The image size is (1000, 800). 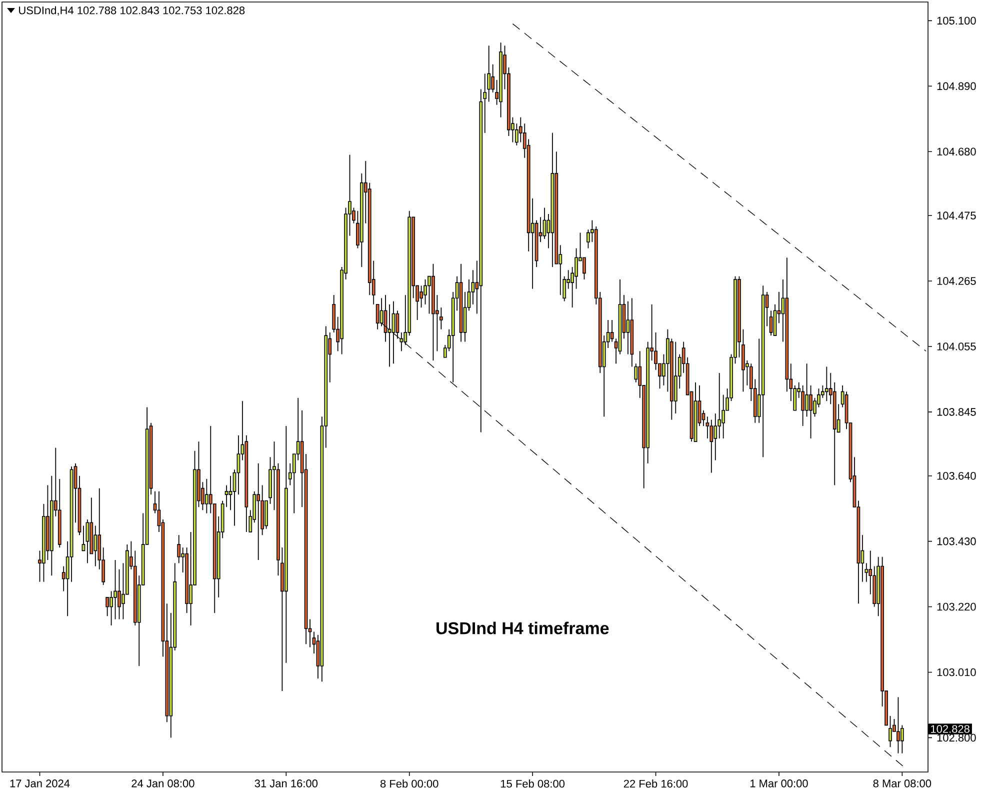 I want to click on x-tick-label: 1 Mar 00:00, so click(x=779, y=784).